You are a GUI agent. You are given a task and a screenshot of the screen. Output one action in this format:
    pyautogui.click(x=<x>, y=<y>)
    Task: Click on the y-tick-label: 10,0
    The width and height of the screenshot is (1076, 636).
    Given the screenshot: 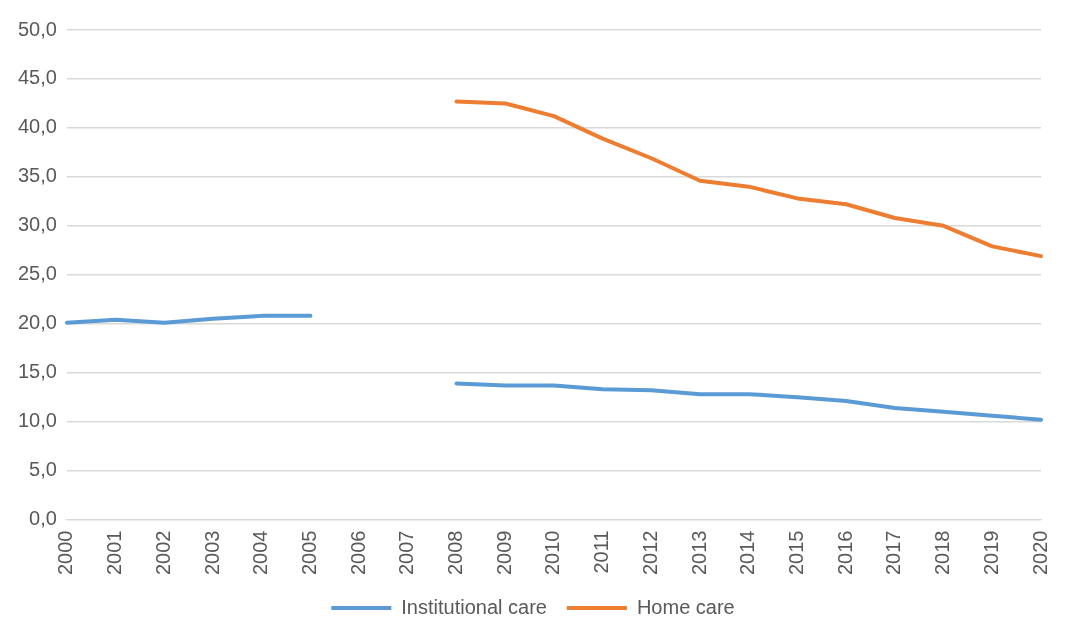 What is the action you would take?
    pyautogui.click(x=37, y=420)
    